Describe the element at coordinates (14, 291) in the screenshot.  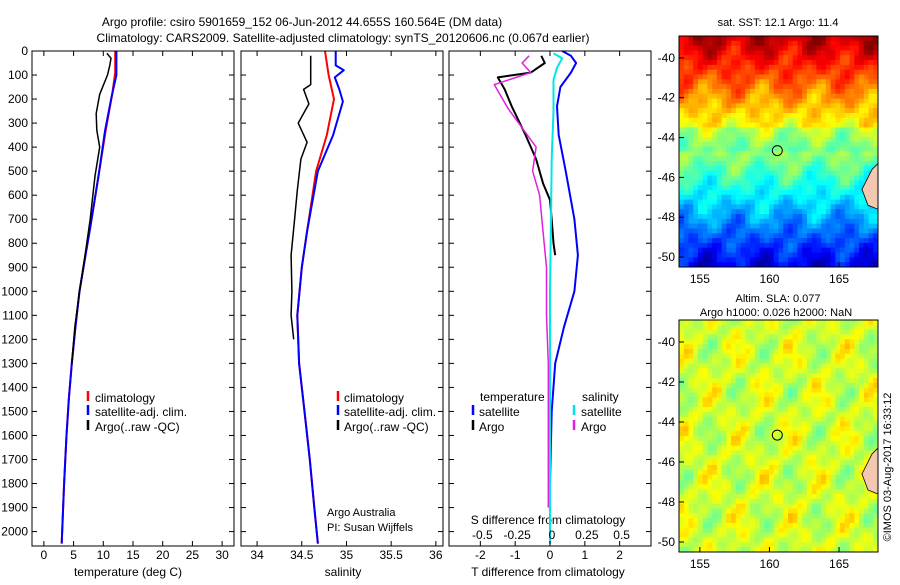
I see `depth-tick-label: 1000` at that location.